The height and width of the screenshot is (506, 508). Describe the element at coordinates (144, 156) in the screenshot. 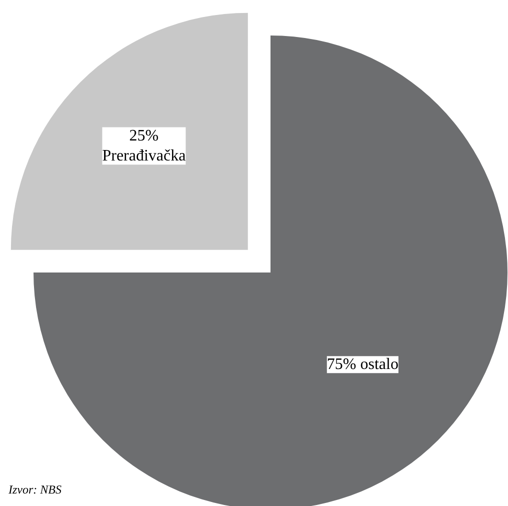

I see `slice-label: Prerađivačka` at that location.